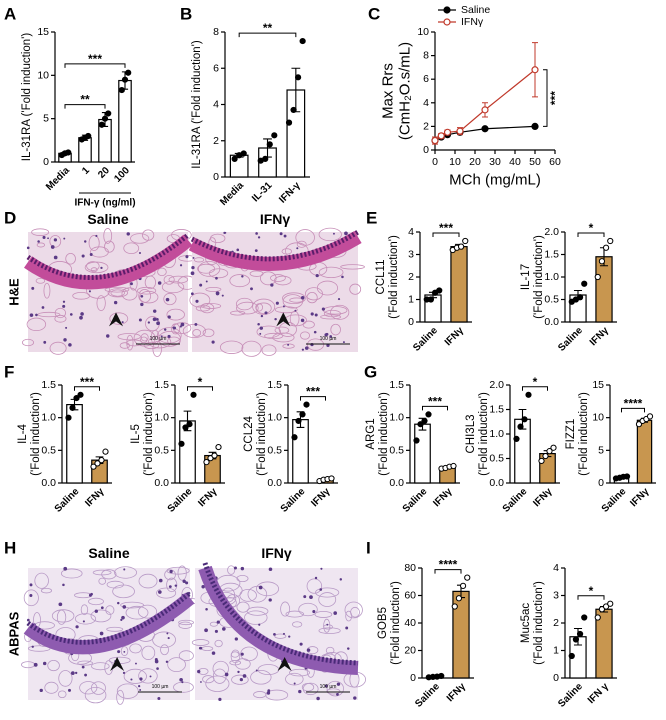 This screenshot has width=666, height=720. Describe the element at coordinates (283, 319) in the screenshot. I see `arrowhead` at that location.